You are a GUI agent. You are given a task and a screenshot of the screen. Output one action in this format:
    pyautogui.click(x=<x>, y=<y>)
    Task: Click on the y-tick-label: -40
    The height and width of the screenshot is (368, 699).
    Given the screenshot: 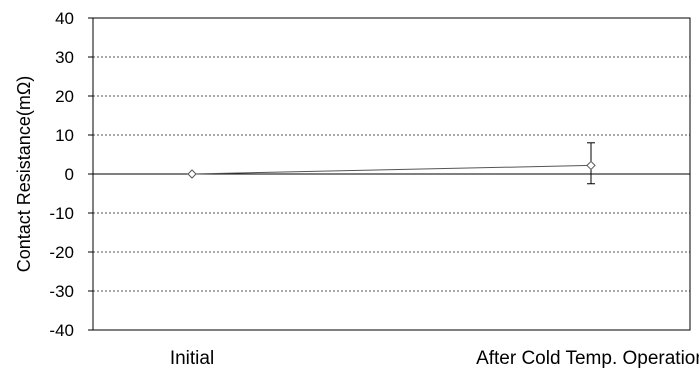 What is the action you would take?
    pyautogui.click(x=61, y=330)
    